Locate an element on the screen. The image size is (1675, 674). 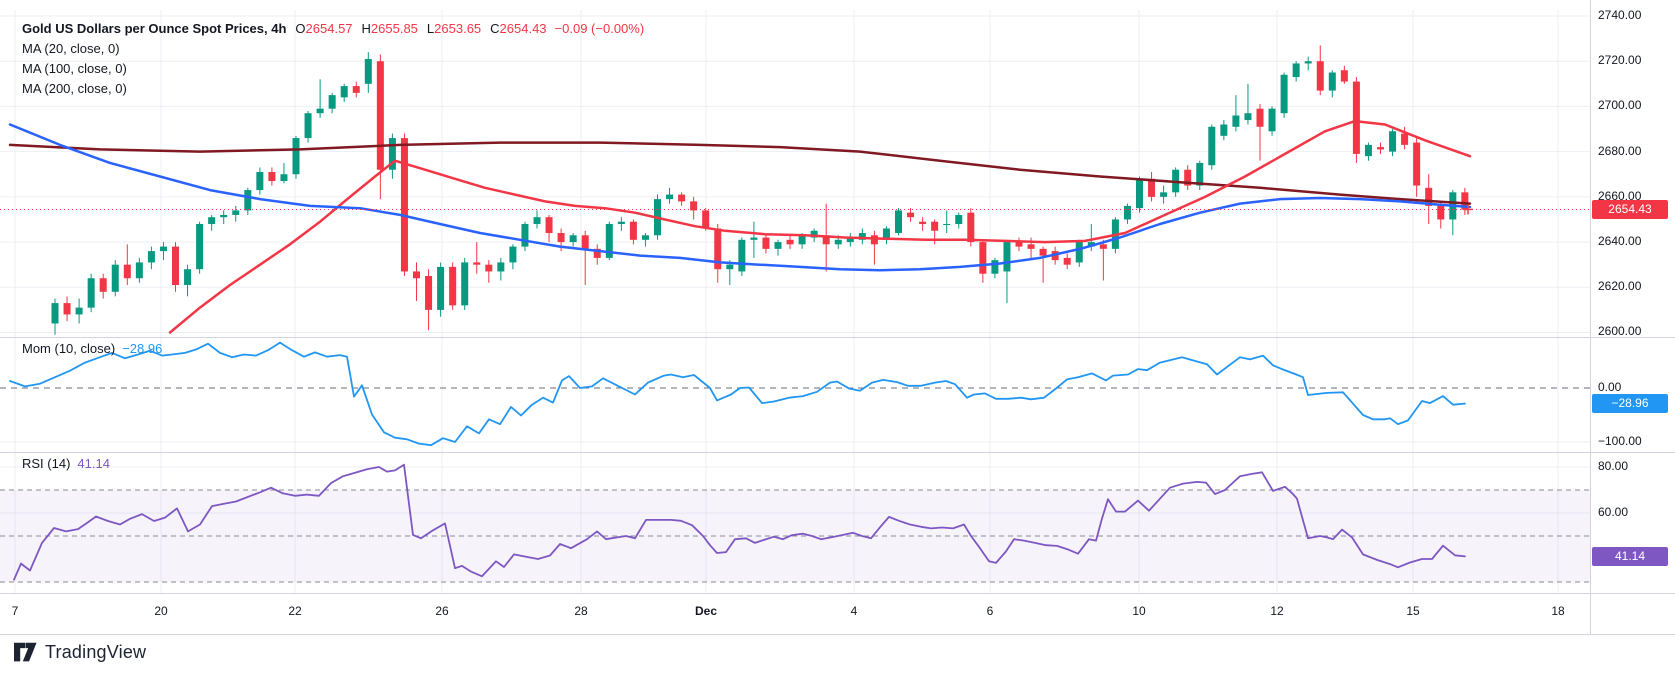
ma20-label: MA (20, close, 0) is located at coordinates (71, 48).